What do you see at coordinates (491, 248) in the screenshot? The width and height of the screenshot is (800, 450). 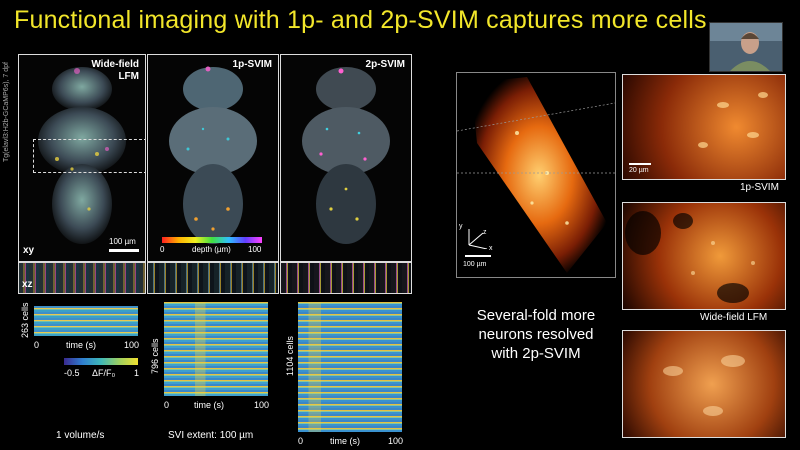 I see `volume-axis-x: x` at bounding box center [491, 248].